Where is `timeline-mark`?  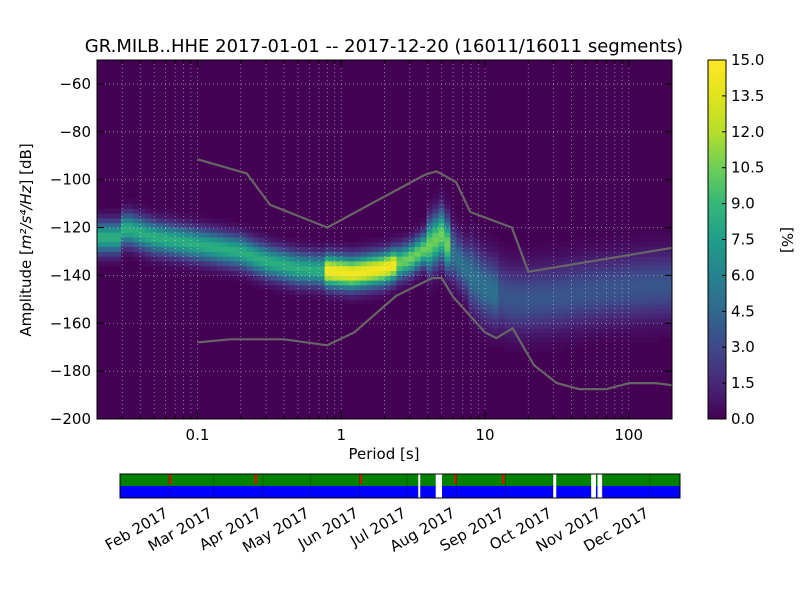
timeline-mark is located at coordinates (360, 479).